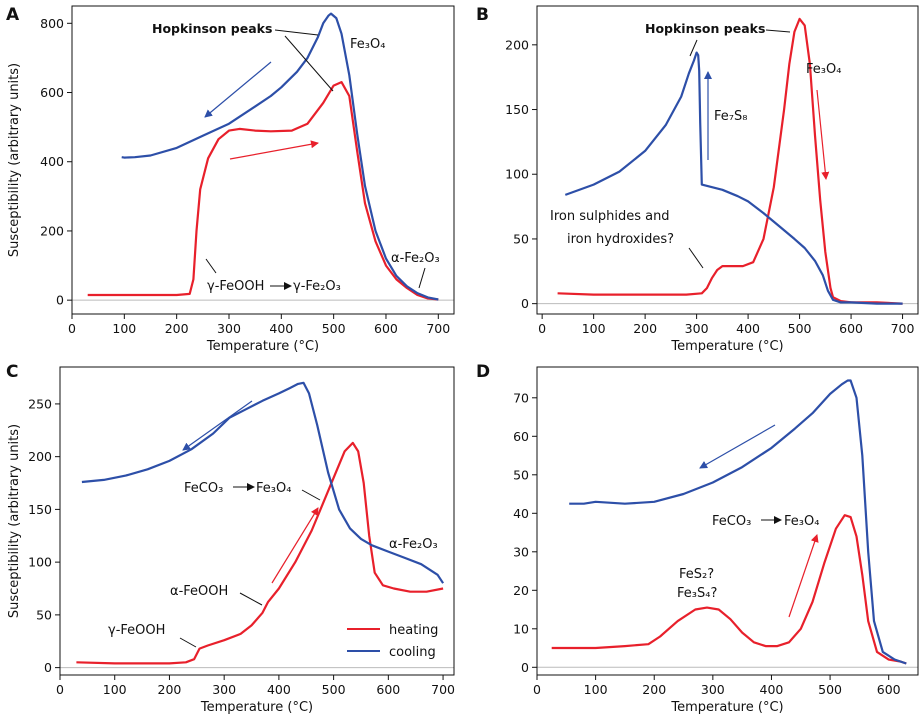 This screenshot has width=920, height=726. Describe the element at coordinates (13, 15) in the screenshot. I see `panel-letter-a: A` at that location.